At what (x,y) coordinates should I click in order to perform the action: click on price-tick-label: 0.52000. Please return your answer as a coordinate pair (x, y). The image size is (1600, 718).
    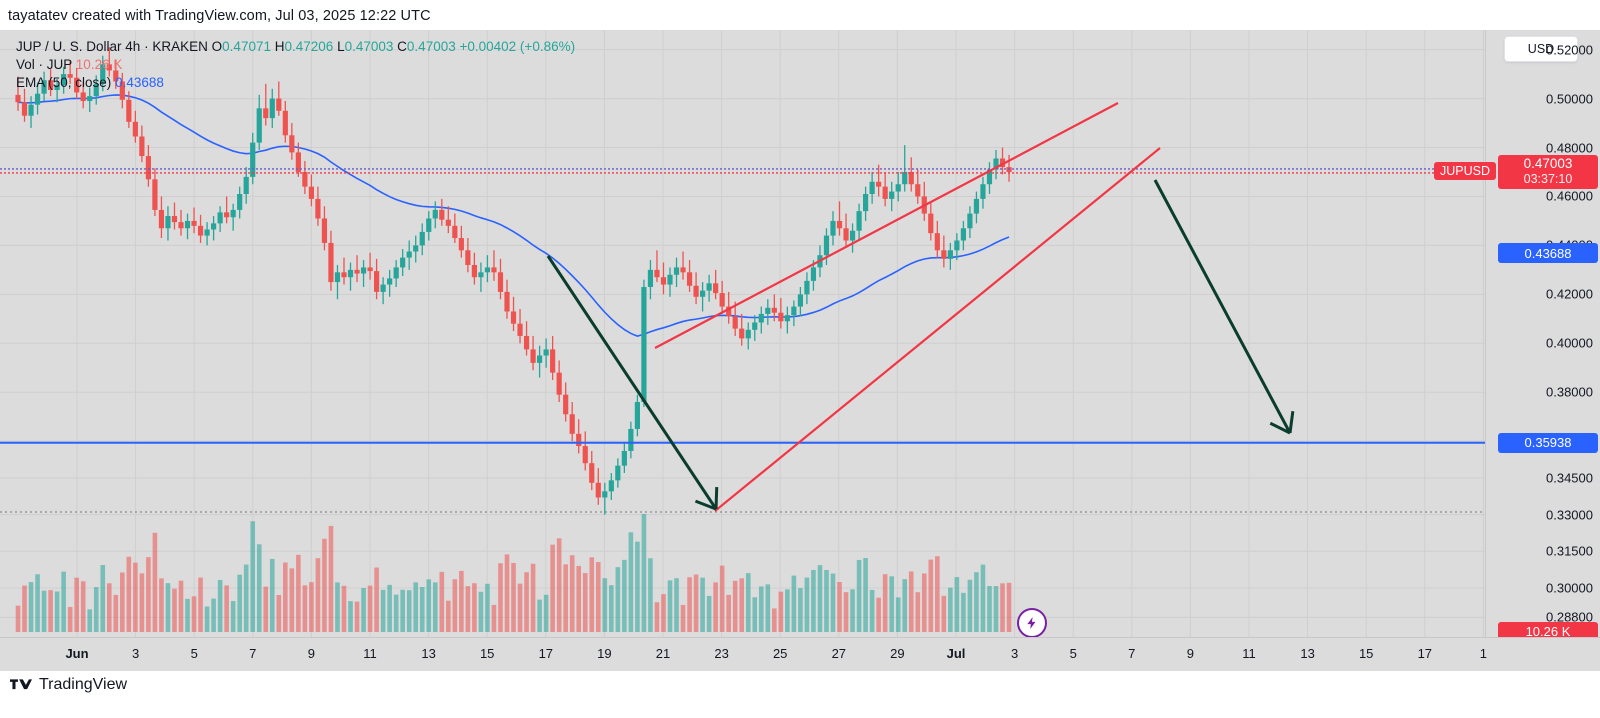
    Looking at the image, I should click on (1569, 50).